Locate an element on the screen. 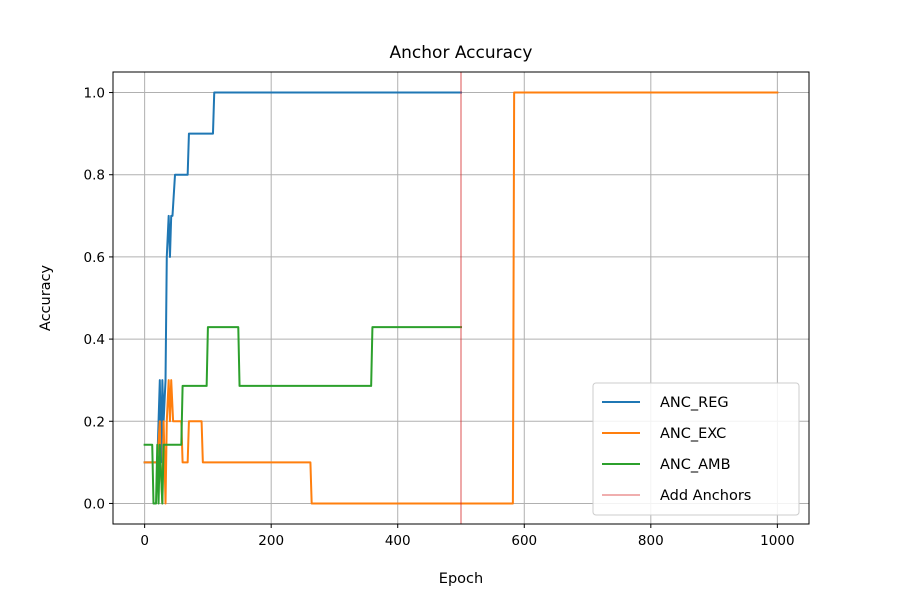 The image size is (900, 600). legend-label: ANC_REG is located at coordinates (694, 403).